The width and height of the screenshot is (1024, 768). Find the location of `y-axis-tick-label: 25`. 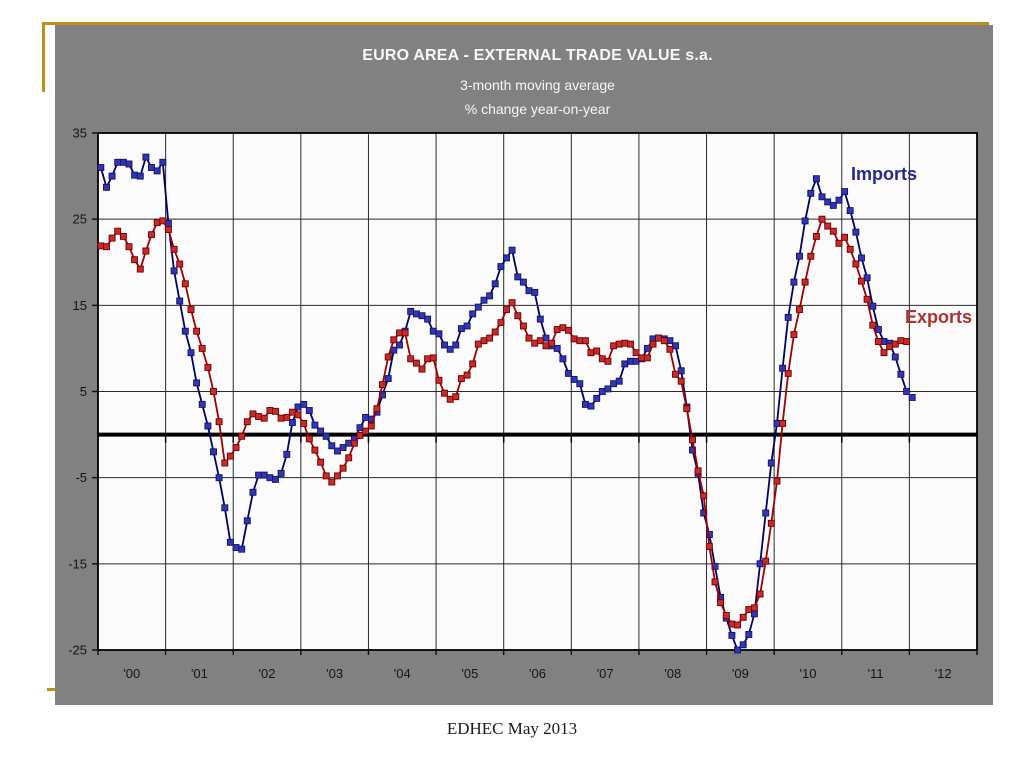

y-axis-tick-label: 25 is located at coordinates (80, 219).